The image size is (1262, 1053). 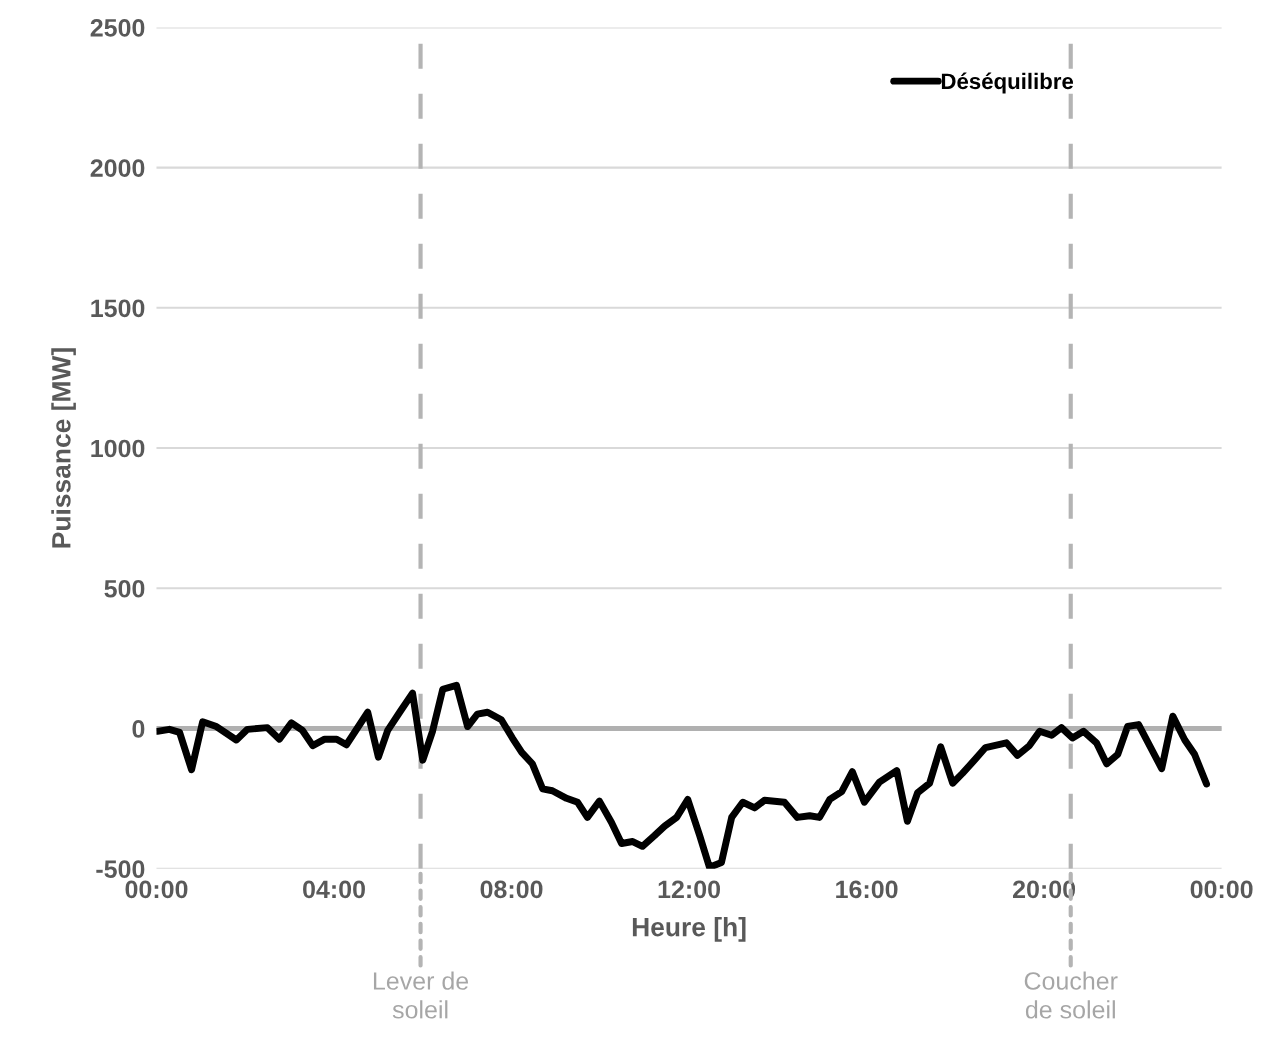 What do you see at coordinates (117, 27) in the screenshot?
I see `y-tick-label: 2500` at bounding box center [117, 27].